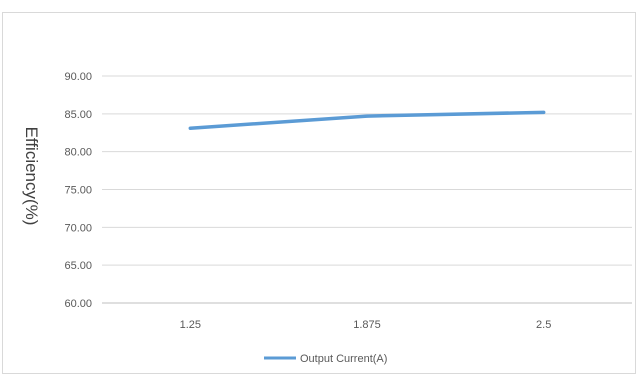 Image resolution: width=640 pixels, height=376 pixels. I want to click on legend: Output Current(A), so click(325, 359).